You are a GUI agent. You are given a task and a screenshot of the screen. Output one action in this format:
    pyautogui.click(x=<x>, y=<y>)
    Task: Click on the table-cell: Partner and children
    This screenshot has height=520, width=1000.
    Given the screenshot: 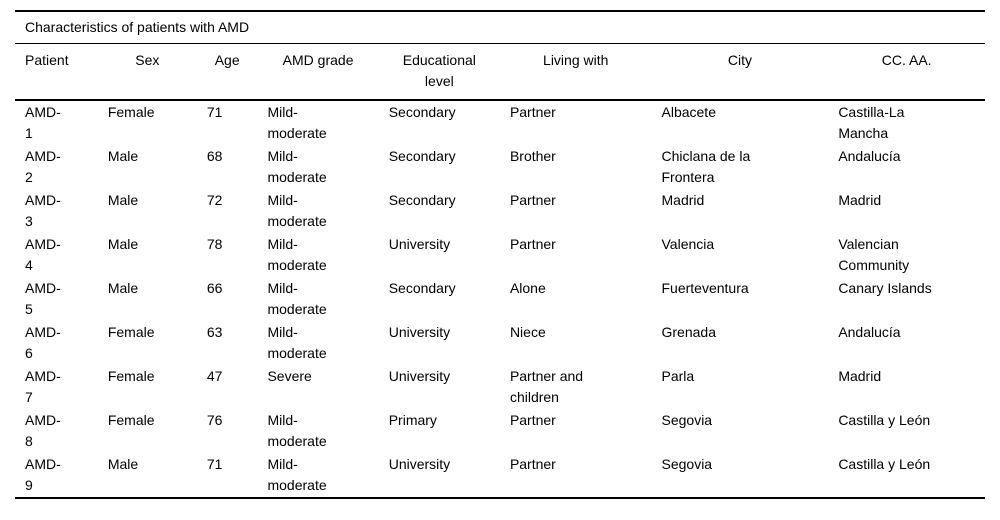 What is the action you would take?
    pyautogui.click(x=546, y=386)
    